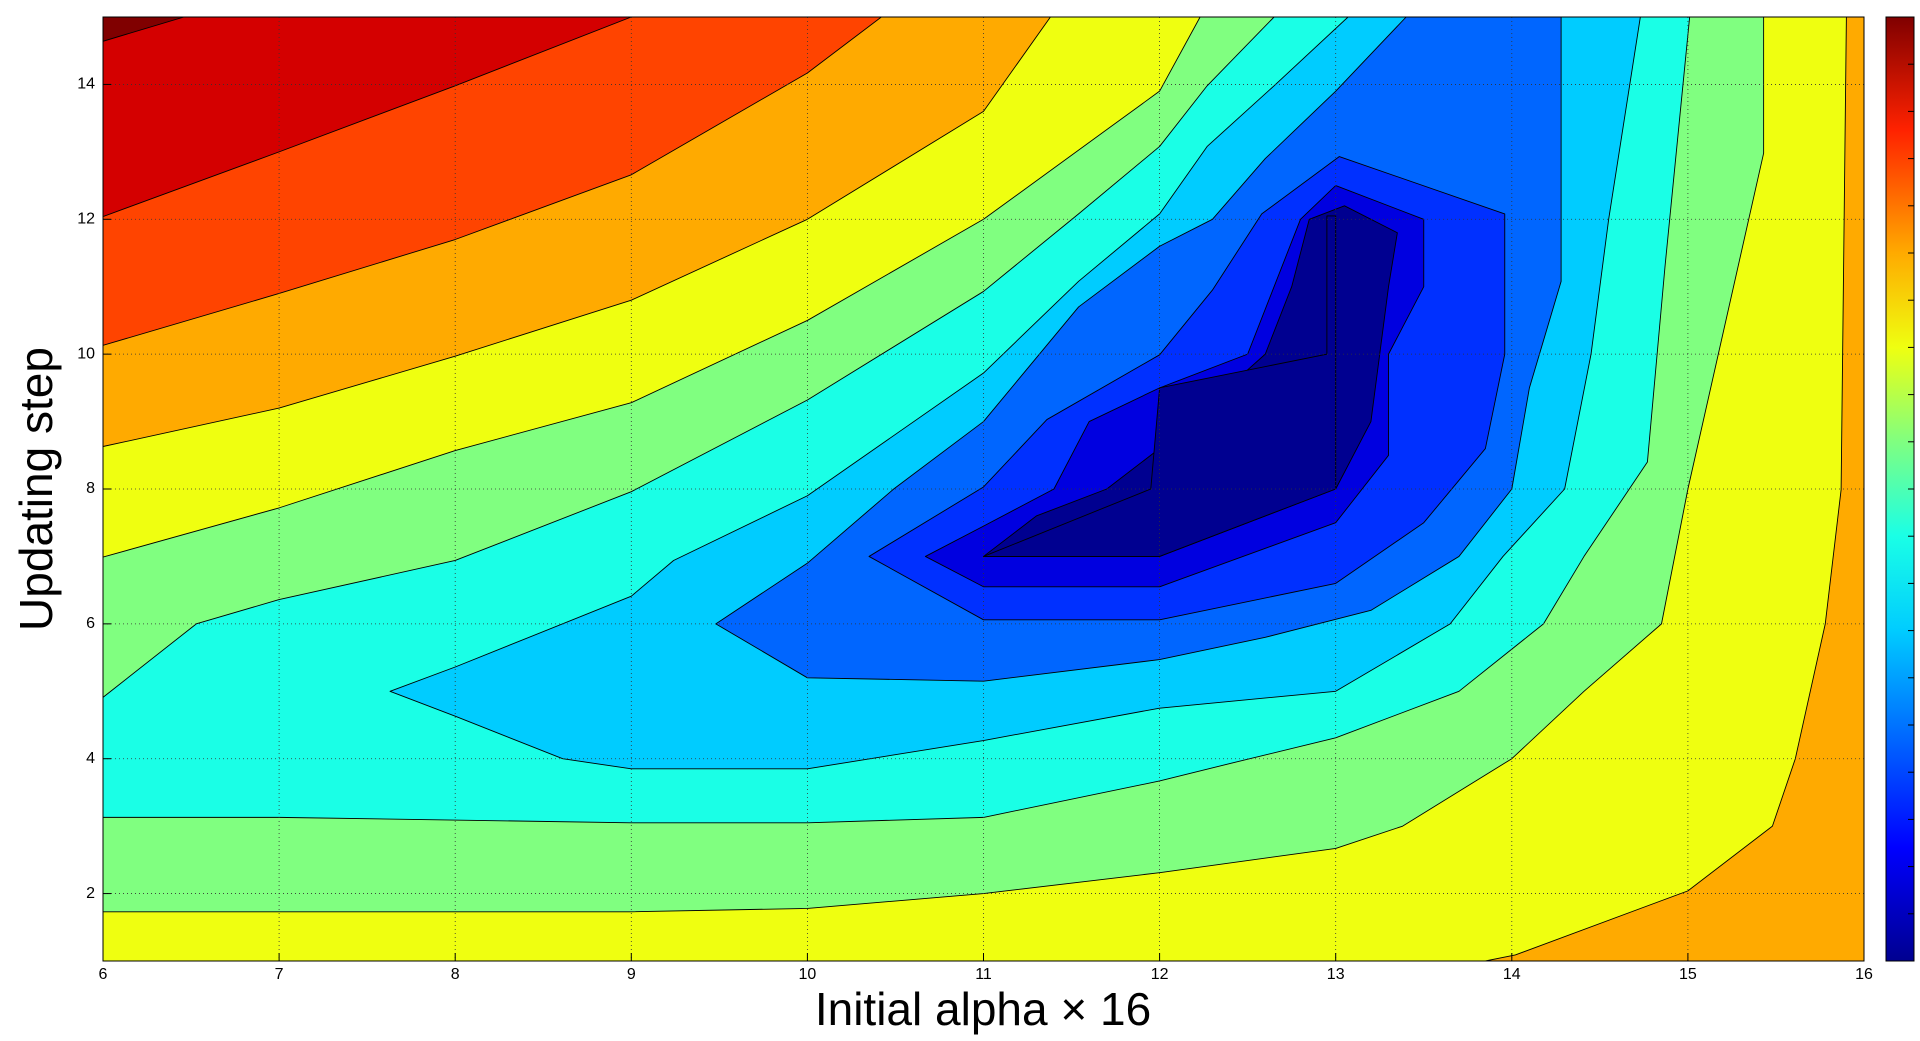 This screenshot has height=1041, width=1920. What do you see at coordinates (90, 893) in the screenshot?
I see `y-tick-label: 2` at bounding box center [90, 893].